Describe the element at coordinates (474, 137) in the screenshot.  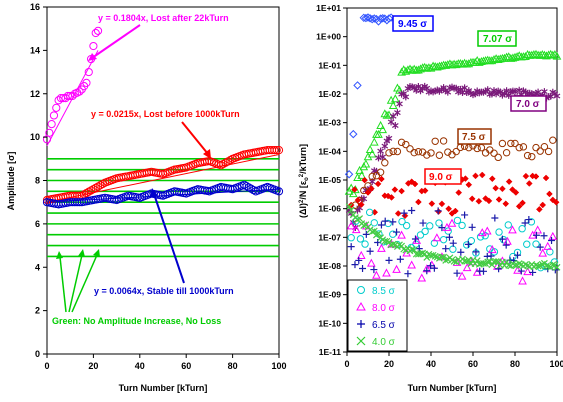
I see `curve-label-7.5: 7.5 σ` at that location.